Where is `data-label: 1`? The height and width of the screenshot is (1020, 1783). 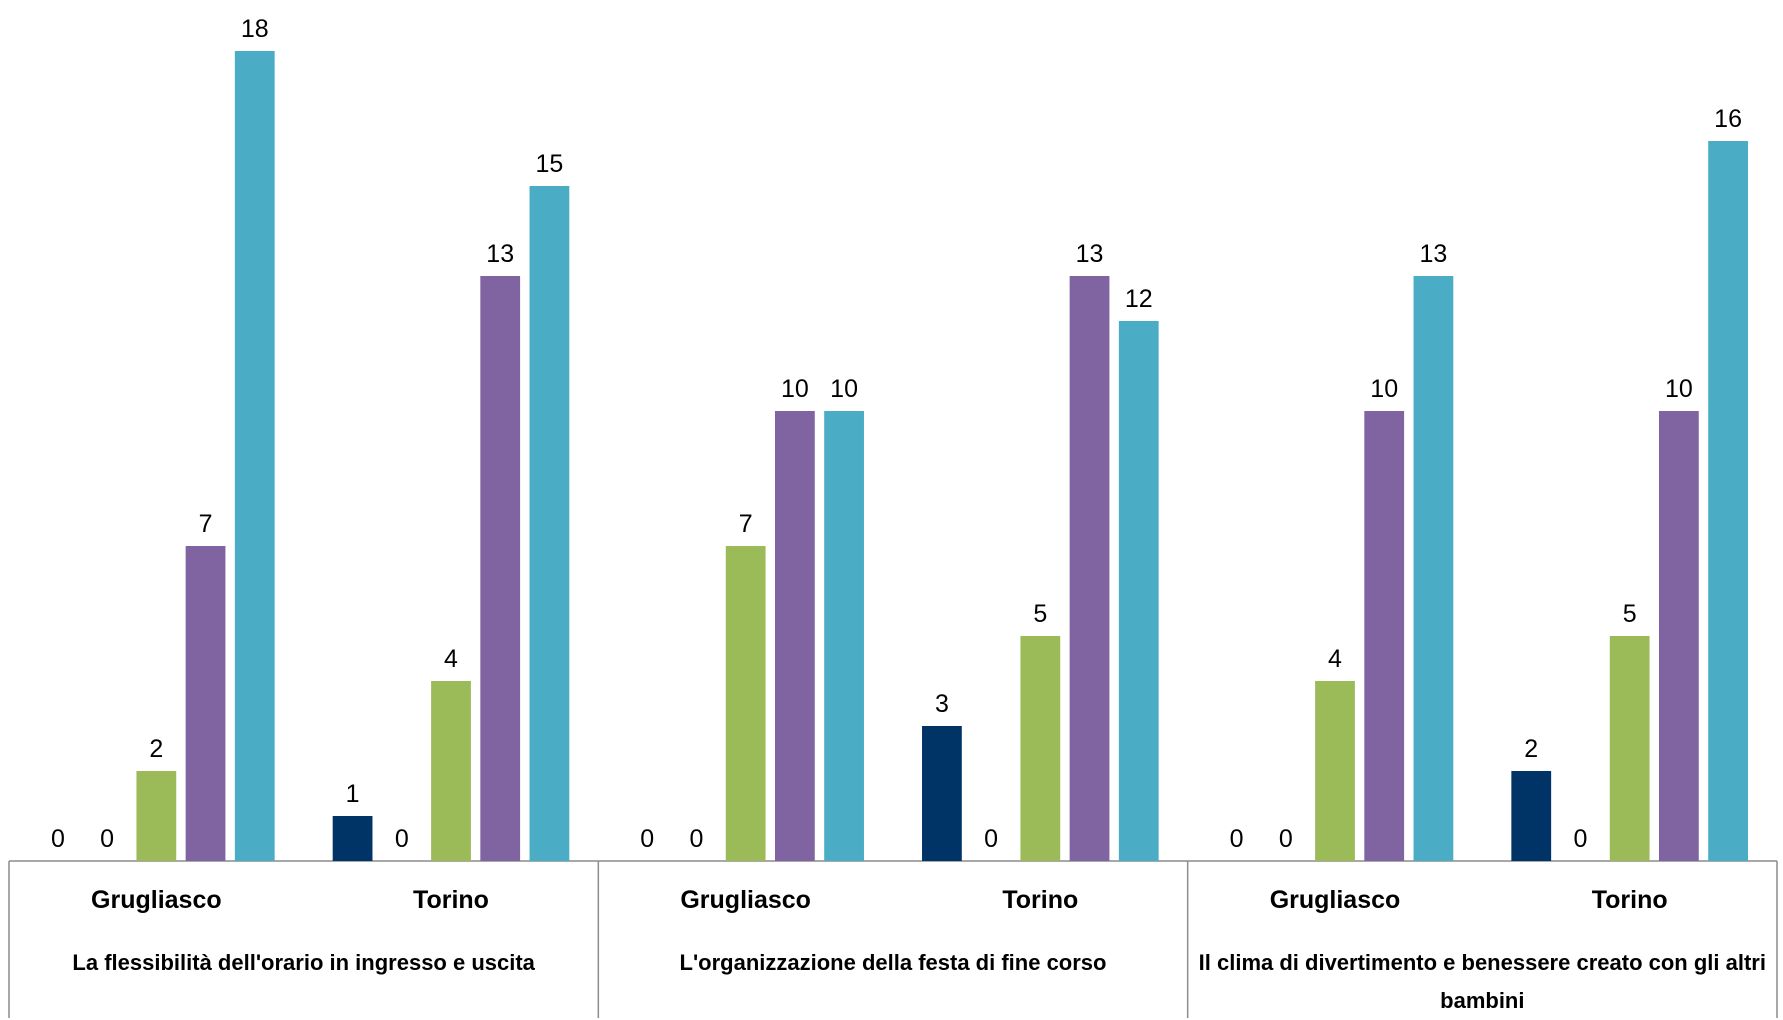 data-label: 1 is located at coordinates (353, 794).